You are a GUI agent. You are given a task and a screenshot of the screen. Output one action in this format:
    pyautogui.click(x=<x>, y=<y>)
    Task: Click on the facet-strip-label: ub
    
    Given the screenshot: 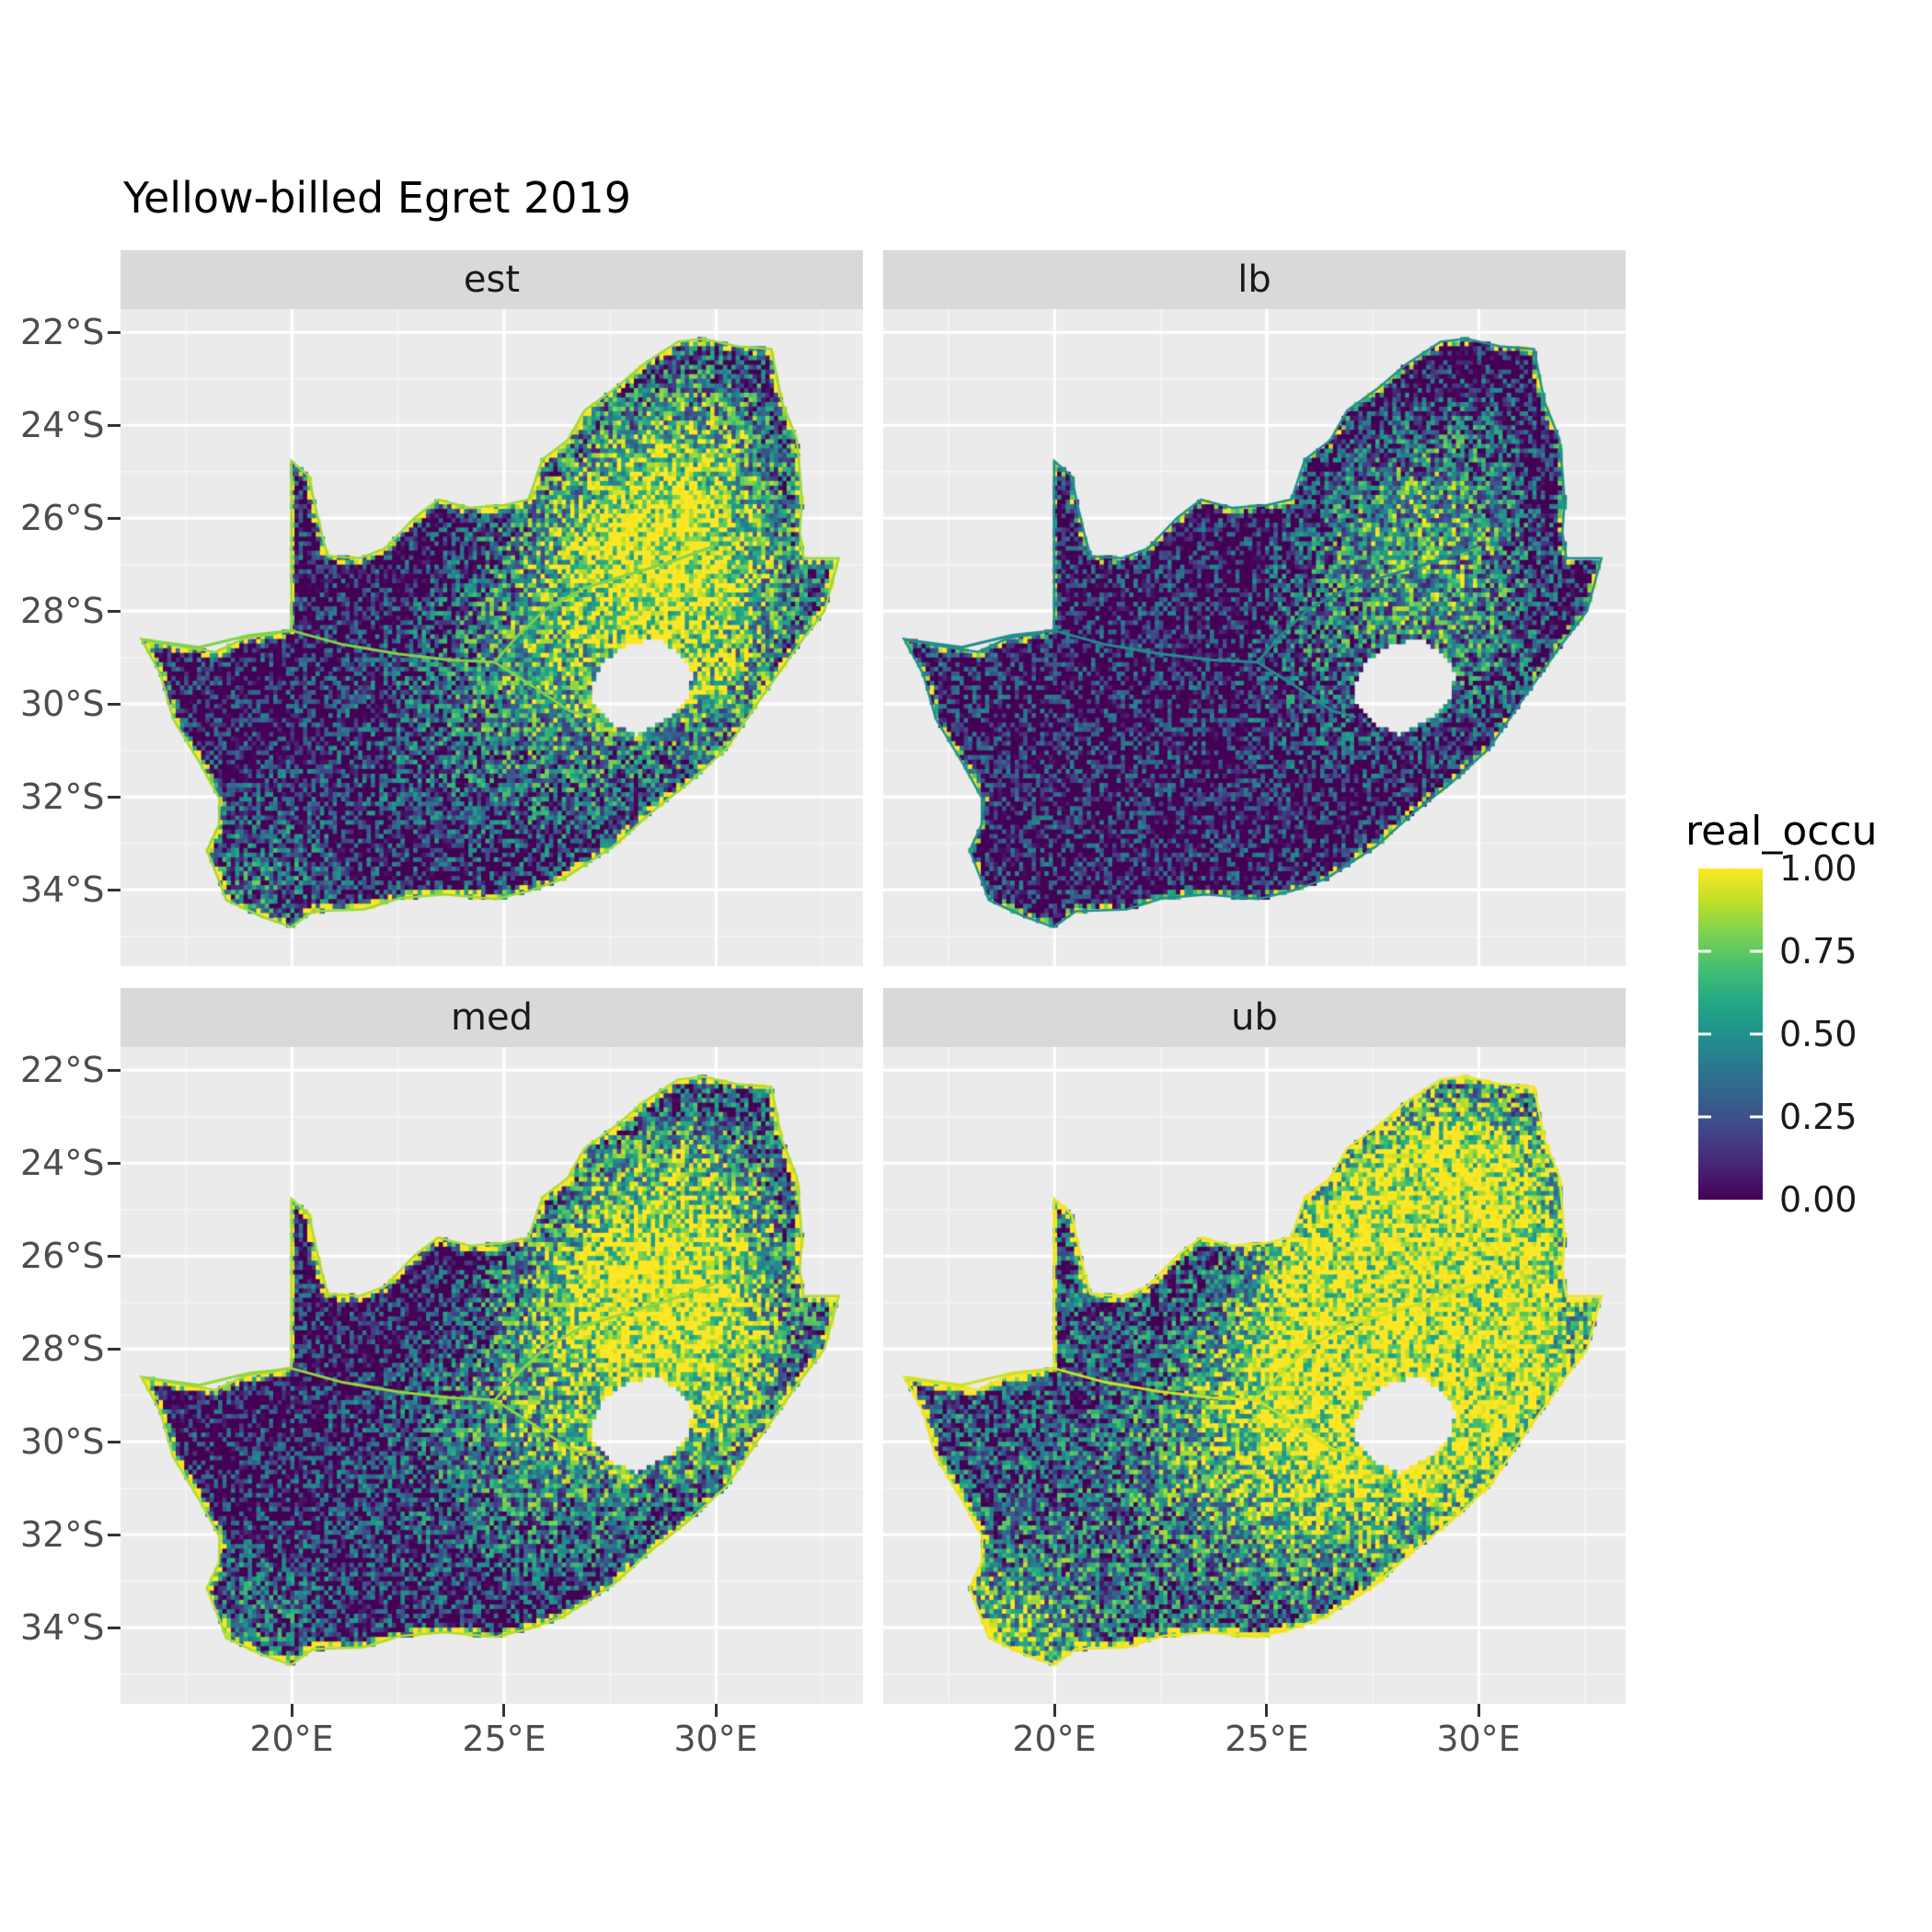 What is the action you would take?
    pyautogui.click(x=1254, y=1018)
    